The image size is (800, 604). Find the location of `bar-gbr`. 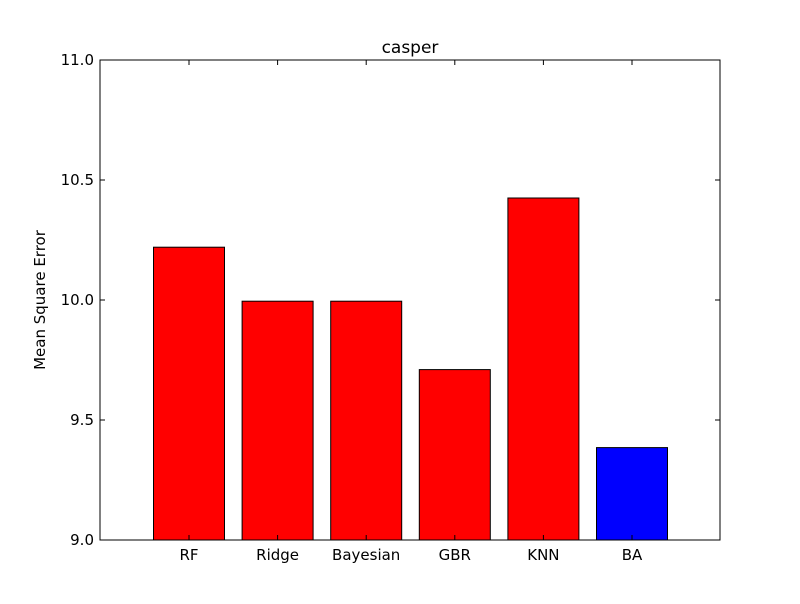

bar-gbr is located at coordinates (454, 455).